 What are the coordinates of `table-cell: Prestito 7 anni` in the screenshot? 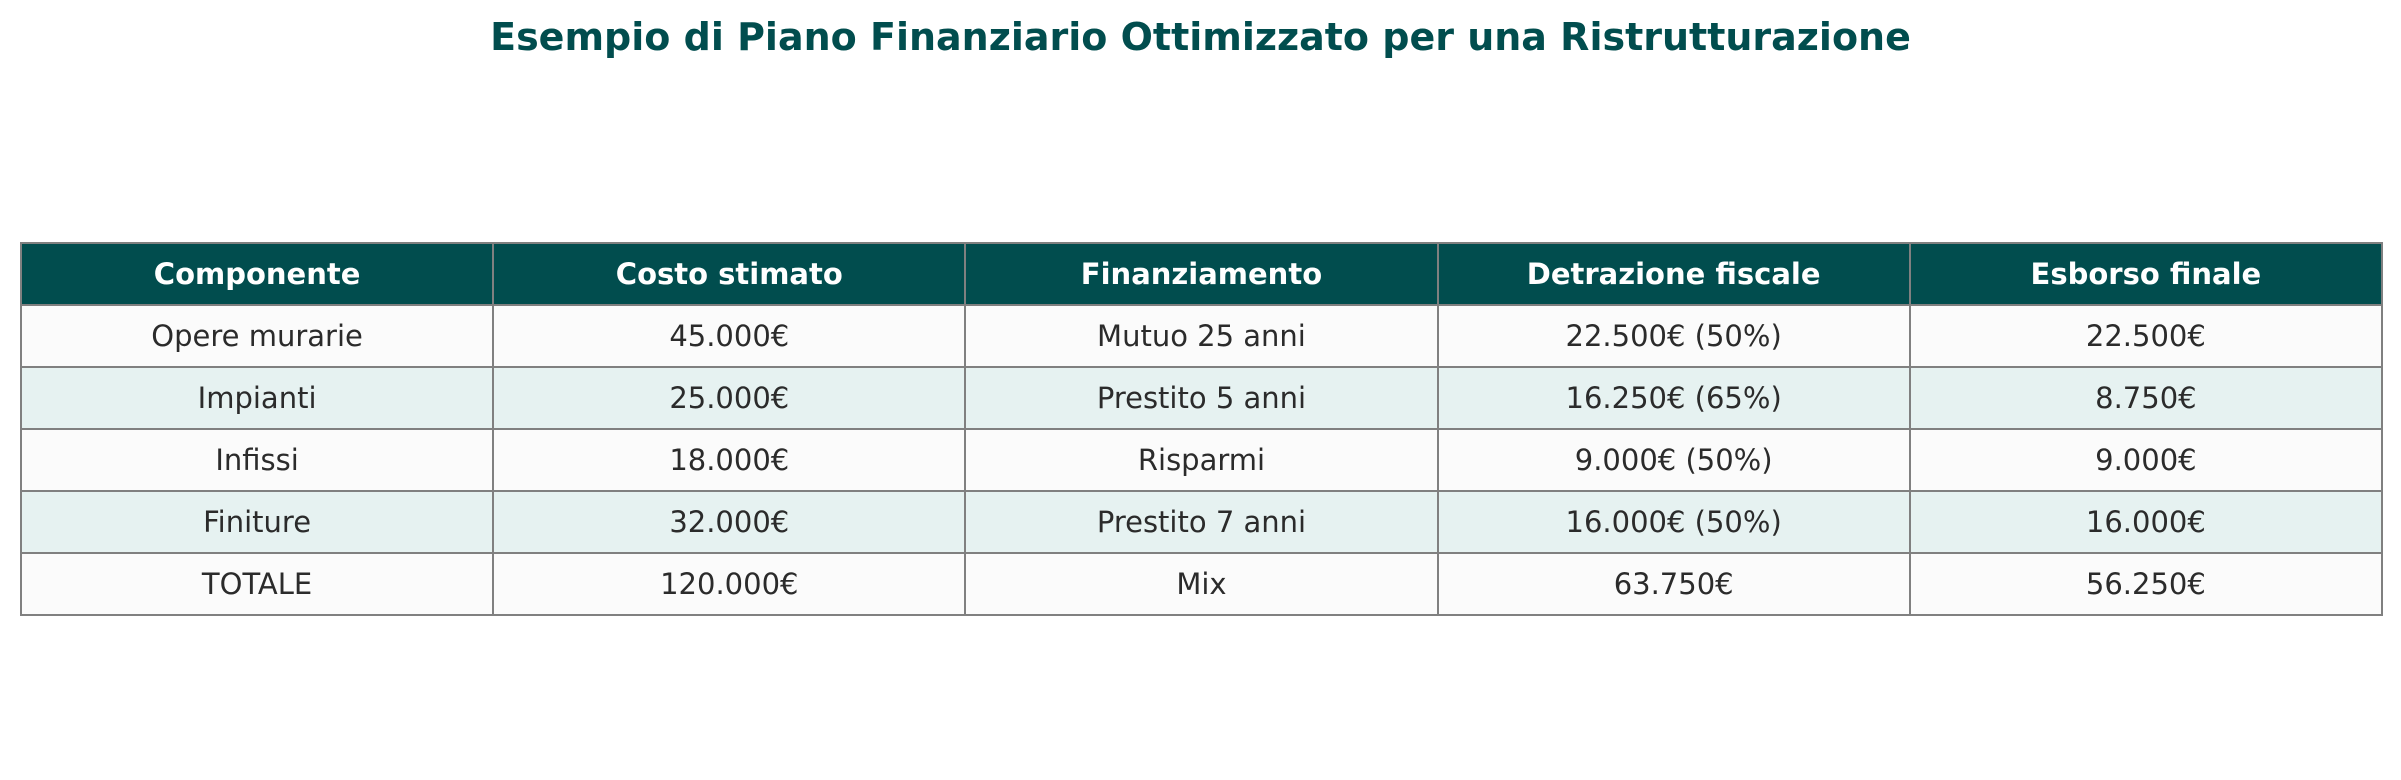 It's located at (1201, 522).